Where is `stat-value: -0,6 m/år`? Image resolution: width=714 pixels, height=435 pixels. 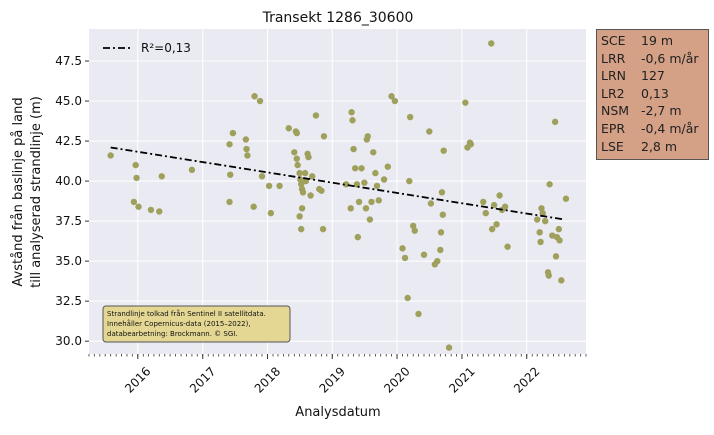 stat-value: -0,6 m/år is located at coordinates (670, 58).